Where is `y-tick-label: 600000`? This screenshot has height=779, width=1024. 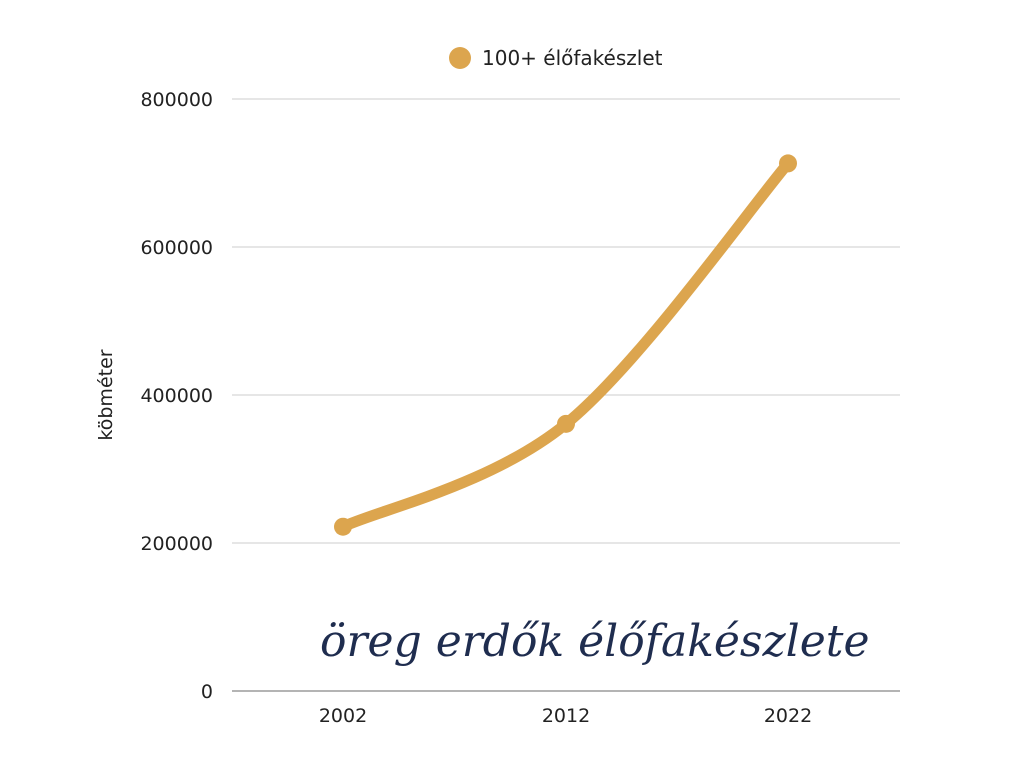
y-tick-label: 600000 is located at coordinates (176, 248).